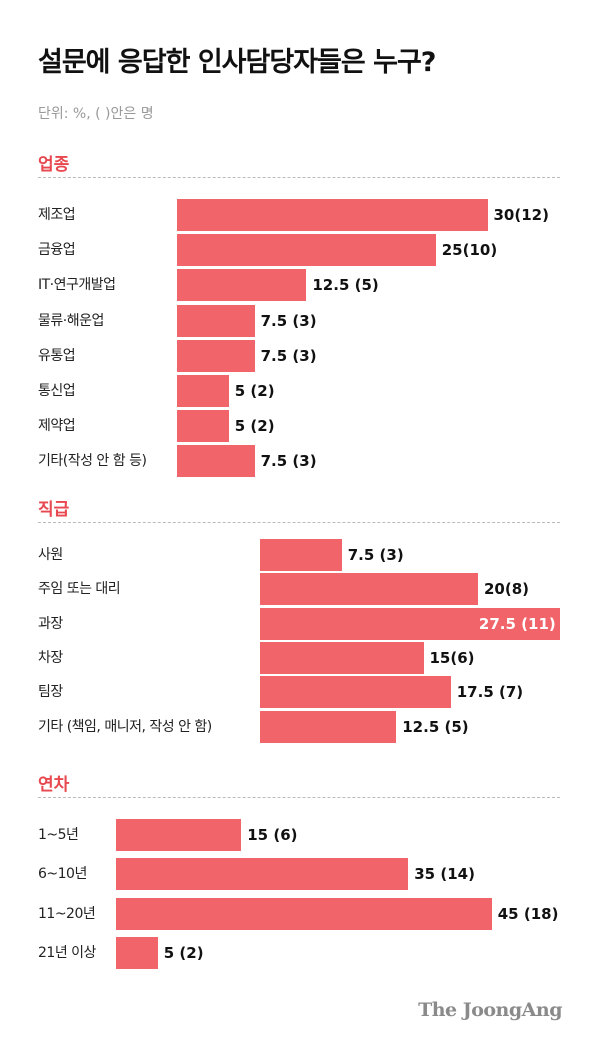 The image size is (600, 1043). Describe the element at coordinates (79, 589) in the screenshot. I see `category-label: 주임 또는 대리` at that location.